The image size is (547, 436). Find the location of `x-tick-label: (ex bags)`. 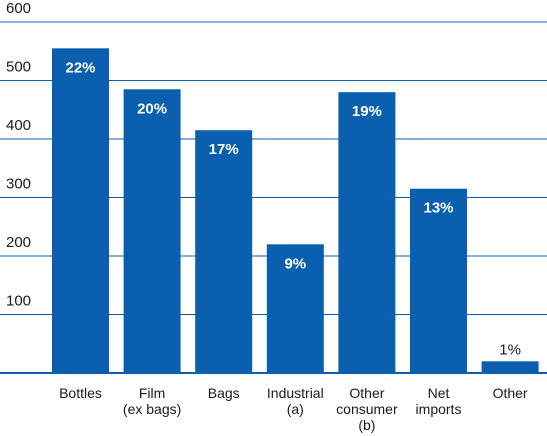

x-tick-label: (ex bags) is located at coordinates (152, 409).